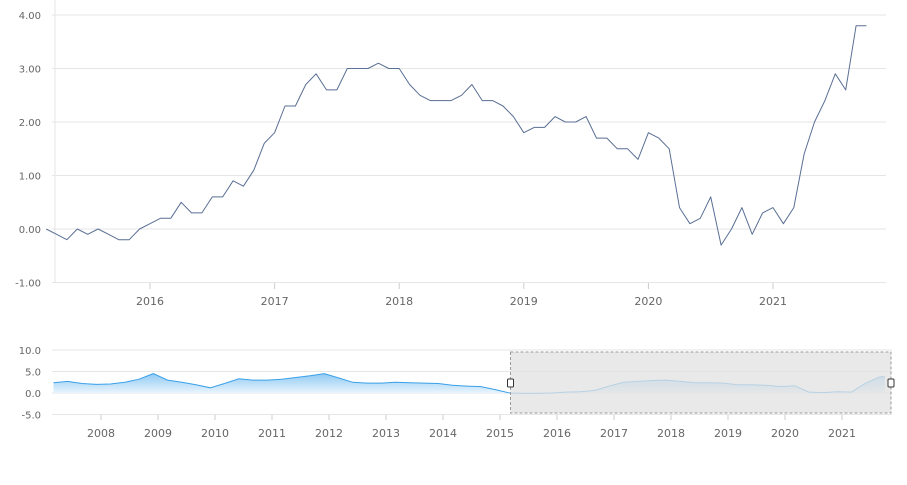 The width and height of the screenshot is (907, 485). What do you see at coordinates (158, 433) in the screenshot?
I see `nav-x-tick-label: 2009` at bounding box center [158, 433].